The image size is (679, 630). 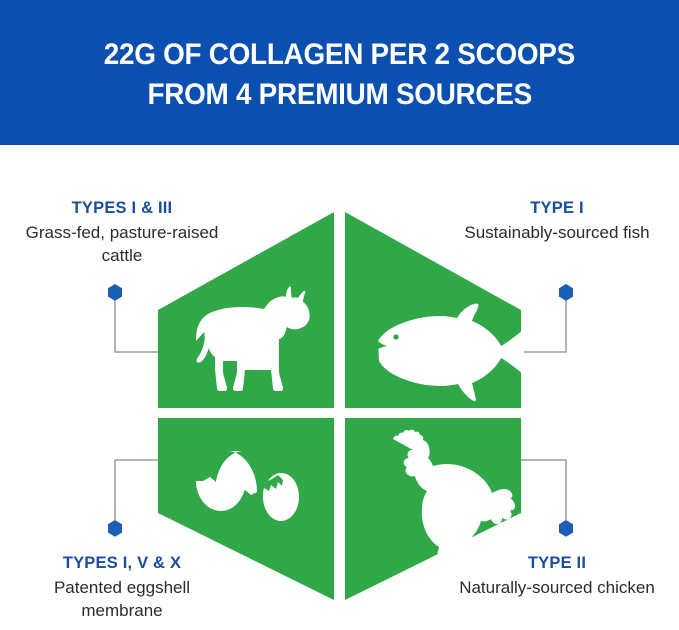 What do you see at coordinates (557, 575) in the screenshot?
I see `source-label-chicken: TYPE II Naturally-sourced chicken` at bounding box center [557, 575].